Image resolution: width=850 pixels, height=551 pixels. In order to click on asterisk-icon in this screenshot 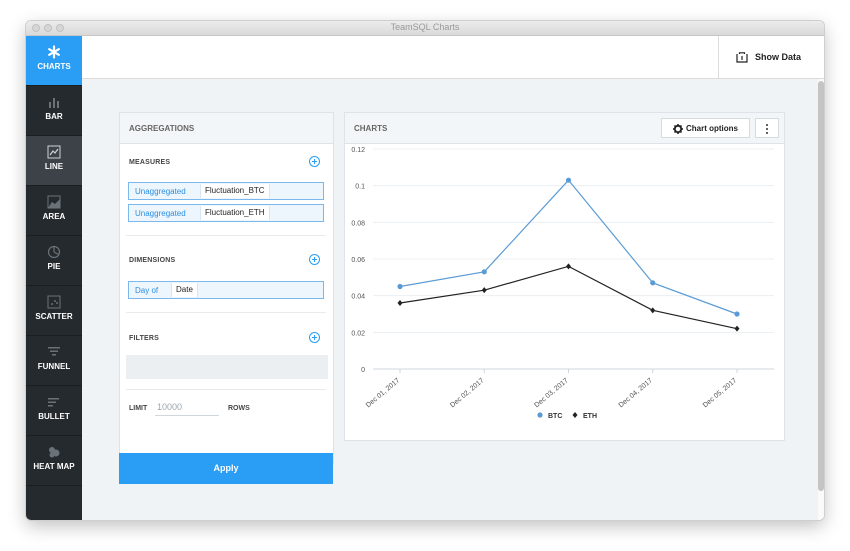, I will do `click(54, 52)`.